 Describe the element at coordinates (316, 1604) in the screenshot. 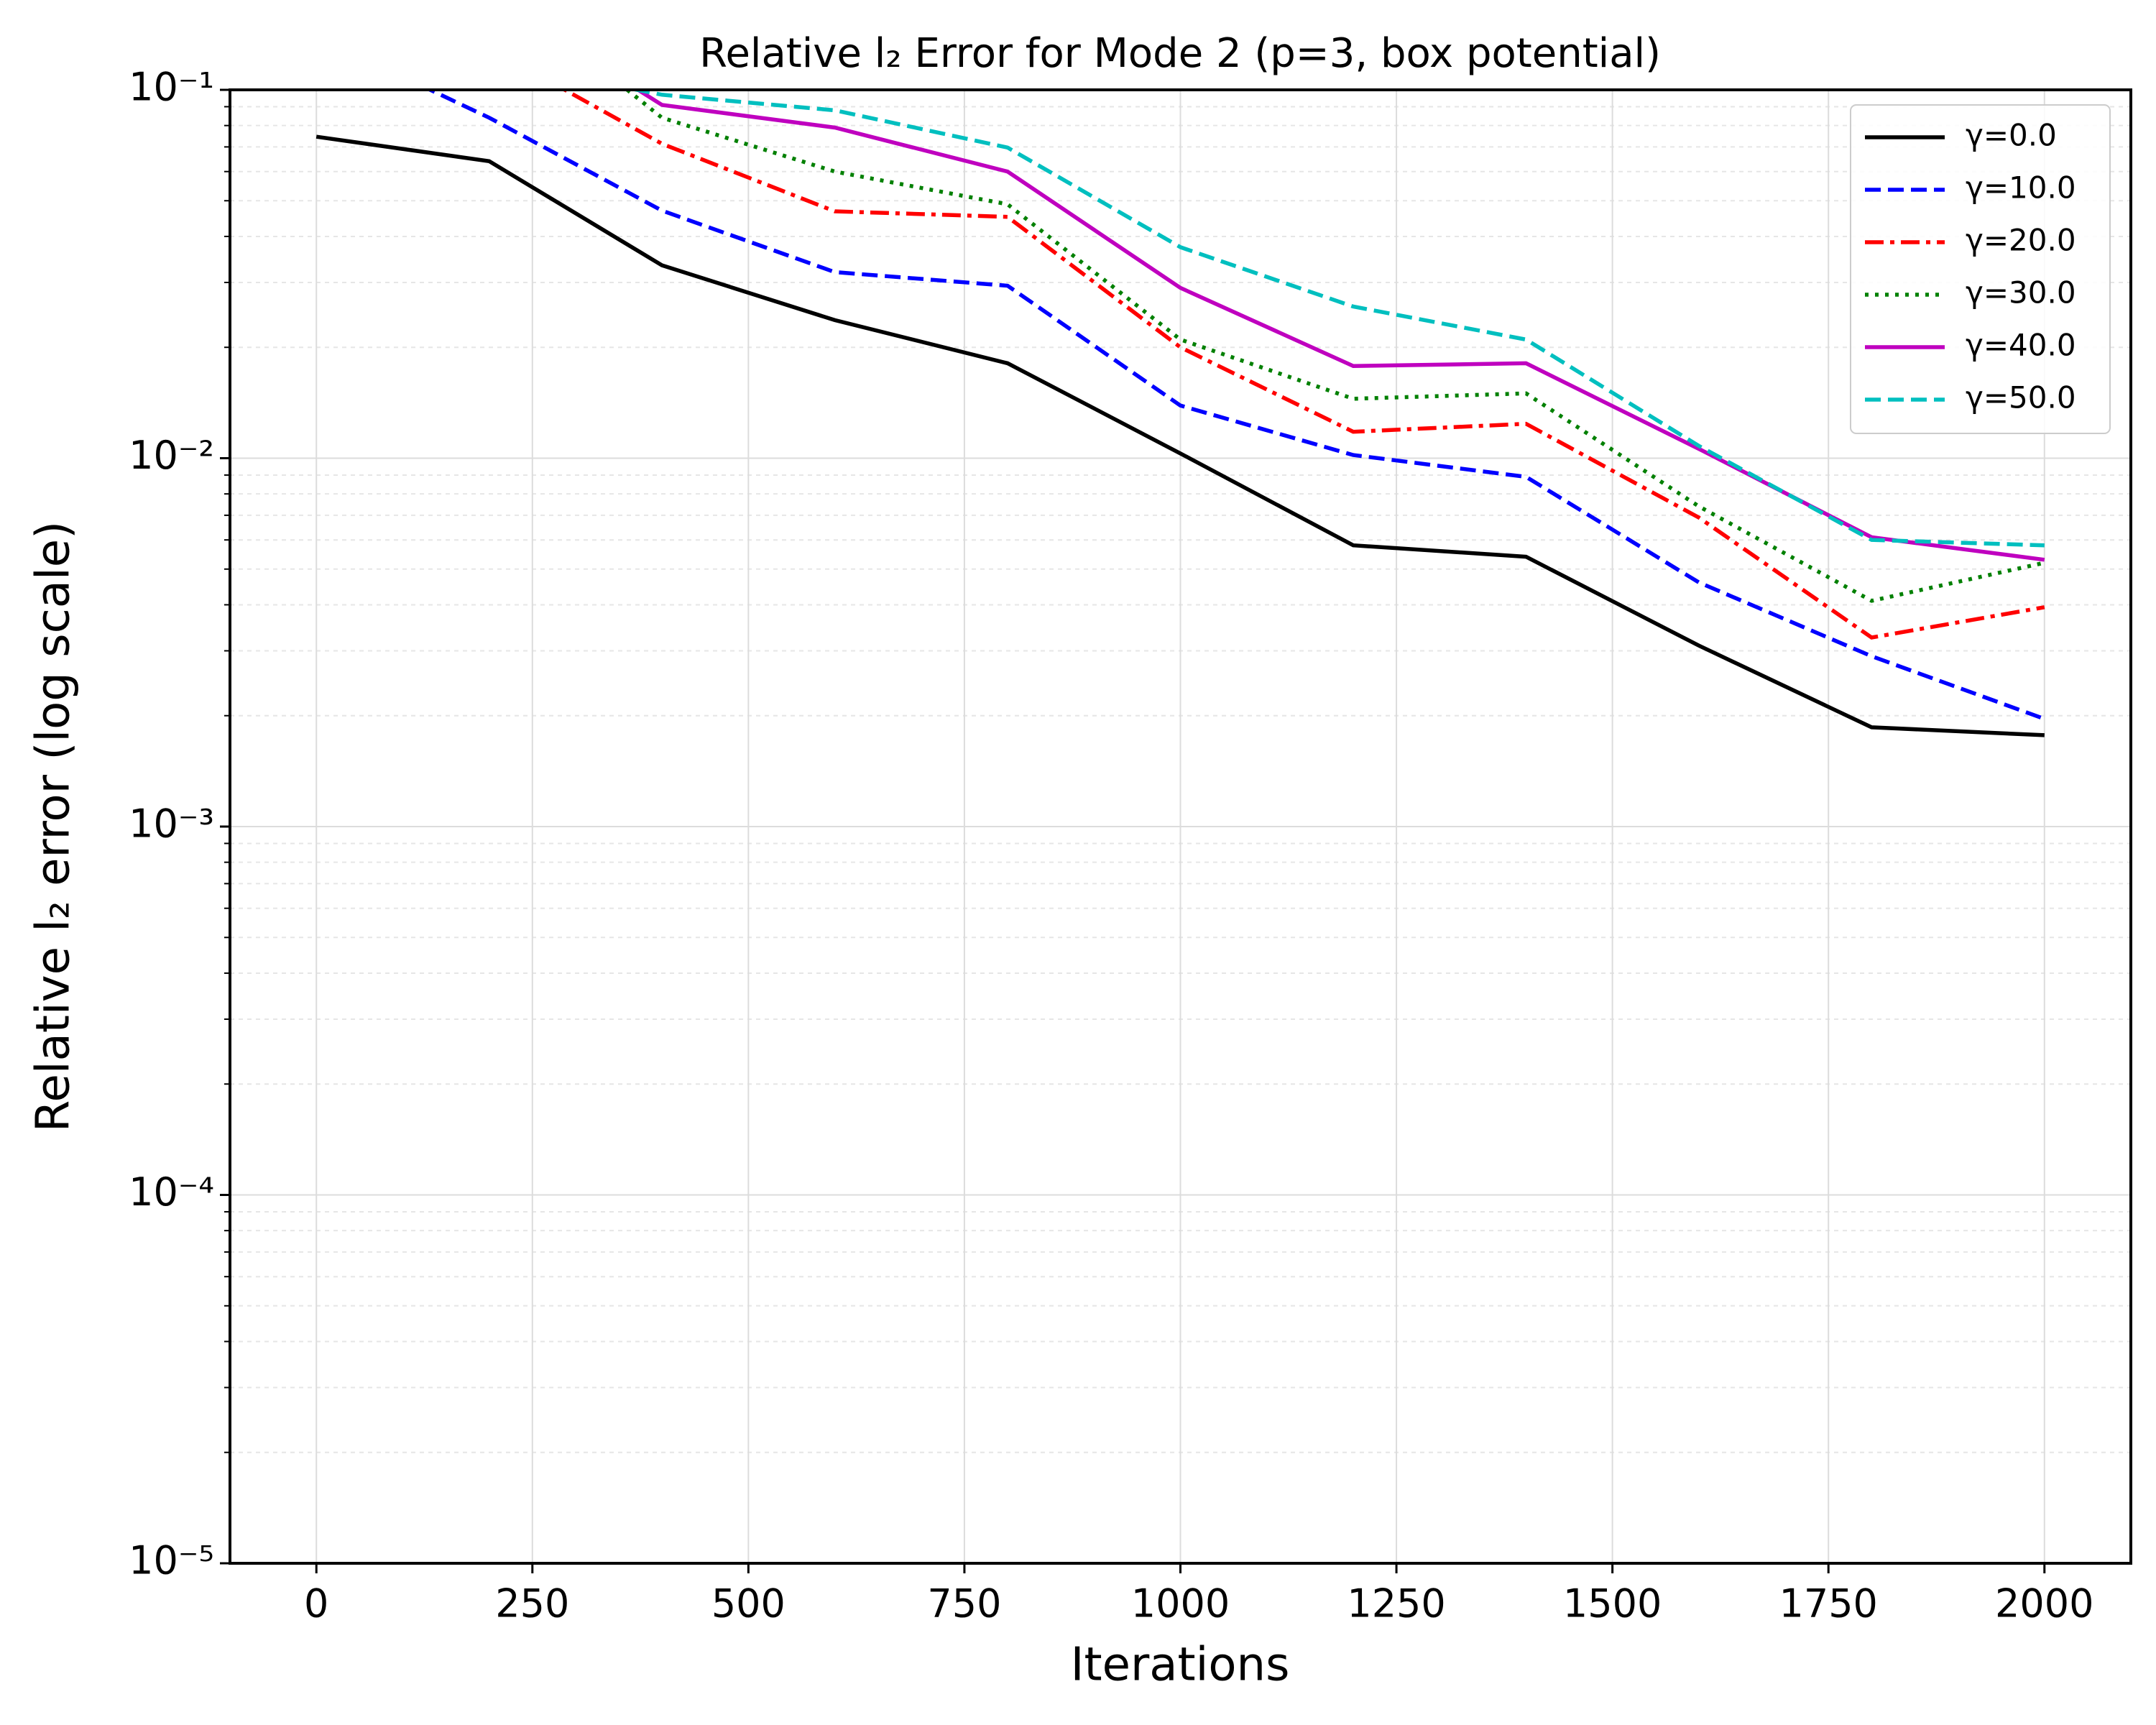

I see `x-tick-label: 0` at that location.